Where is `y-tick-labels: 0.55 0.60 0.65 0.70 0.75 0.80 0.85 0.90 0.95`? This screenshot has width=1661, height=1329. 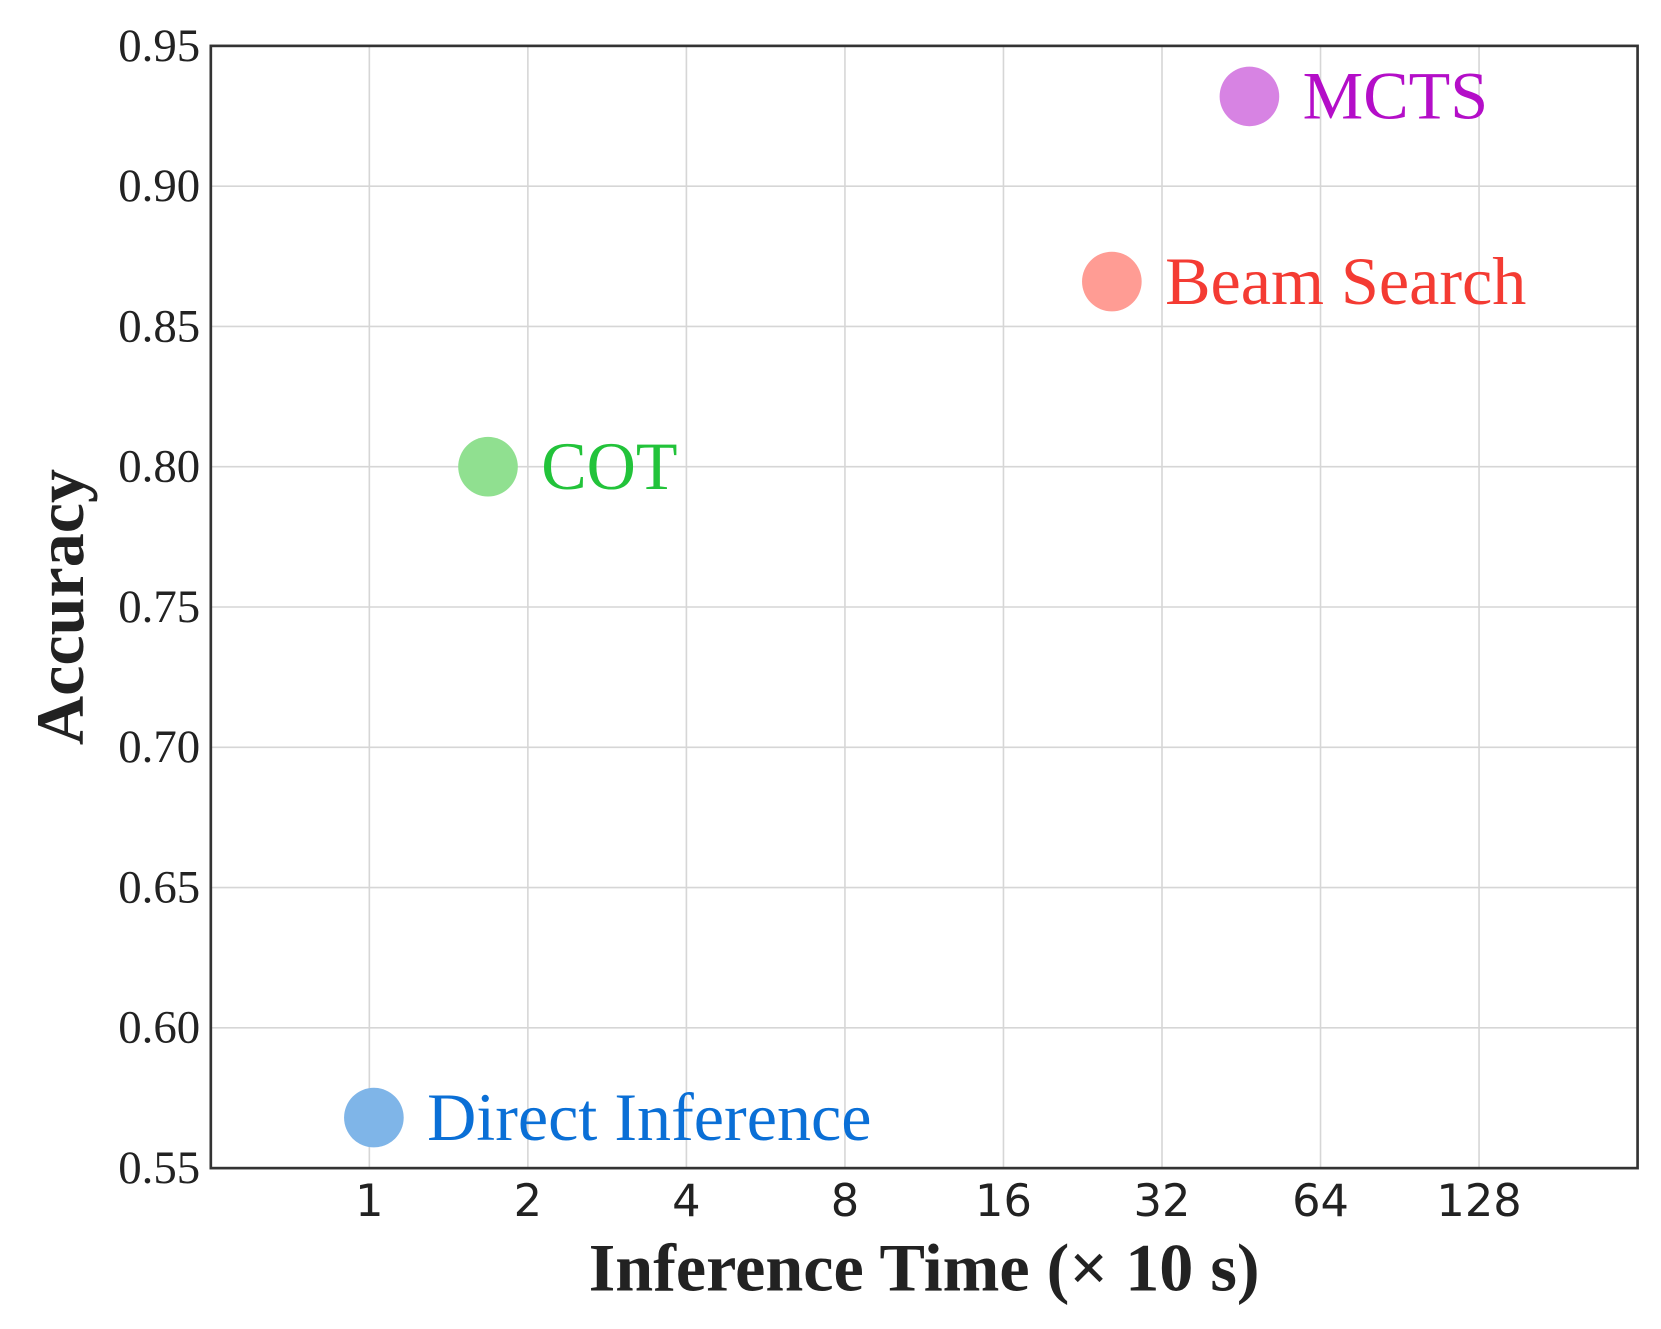
y-tick-labels: 0.55 0.60 0.65 0.70 0.75 0.80 0.85 0.90 0.95 is located at coordinates (159, 607).